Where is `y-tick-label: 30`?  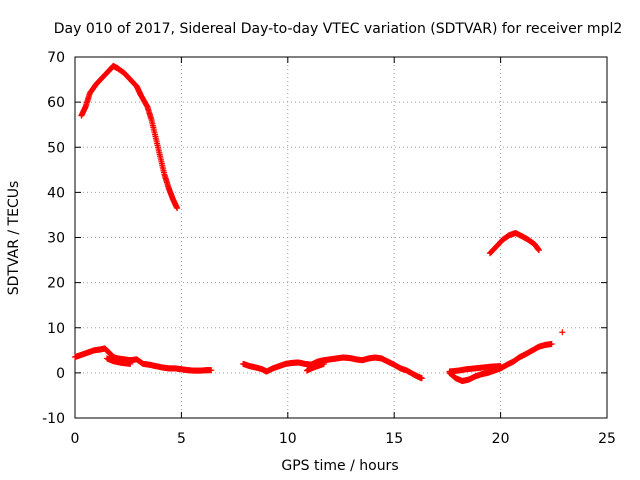
y-tick-label: 30 is located at coordinates (56, 239).